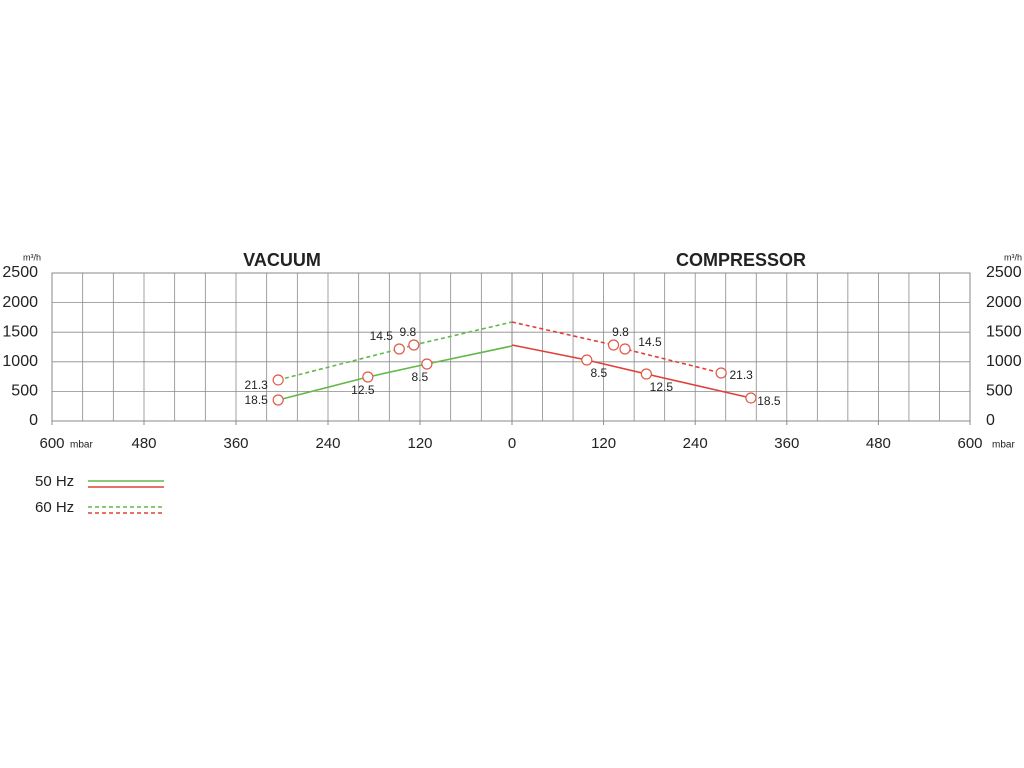  What do you see at coordinates (741, 260) in the screenshot?
I see `chart-title: COMPRESSOR` at bounding box center [741, 260].